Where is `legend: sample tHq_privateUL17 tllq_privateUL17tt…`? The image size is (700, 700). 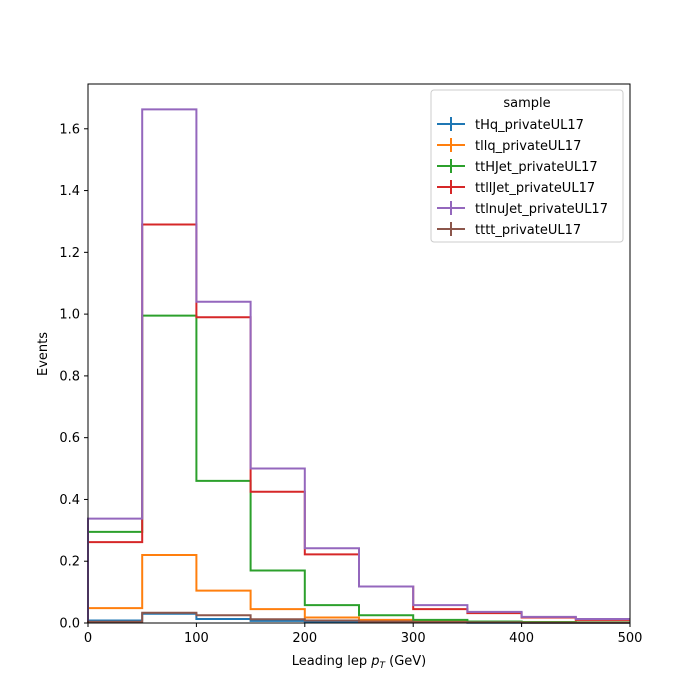 legend: sample tHq_privateUL17 tllq_privateUL17tt… is located at coordinates (527, 166).